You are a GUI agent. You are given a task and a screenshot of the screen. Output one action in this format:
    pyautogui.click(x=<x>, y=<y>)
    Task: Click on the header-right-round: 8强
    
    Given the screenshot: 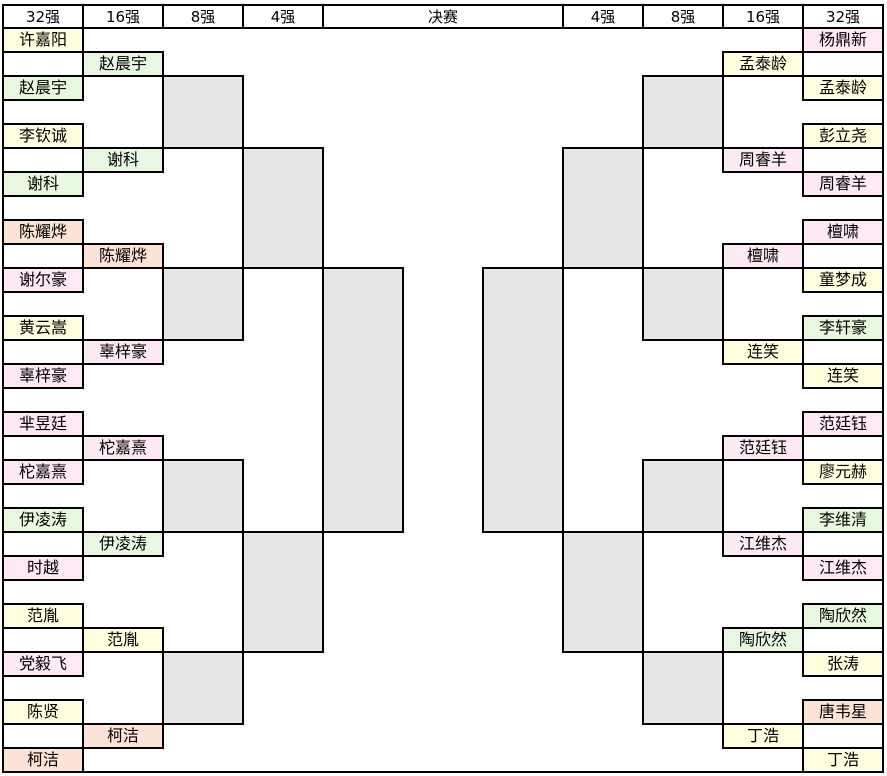 What is the action you would take?
    pyautogui.click(x=683, y=16)
    